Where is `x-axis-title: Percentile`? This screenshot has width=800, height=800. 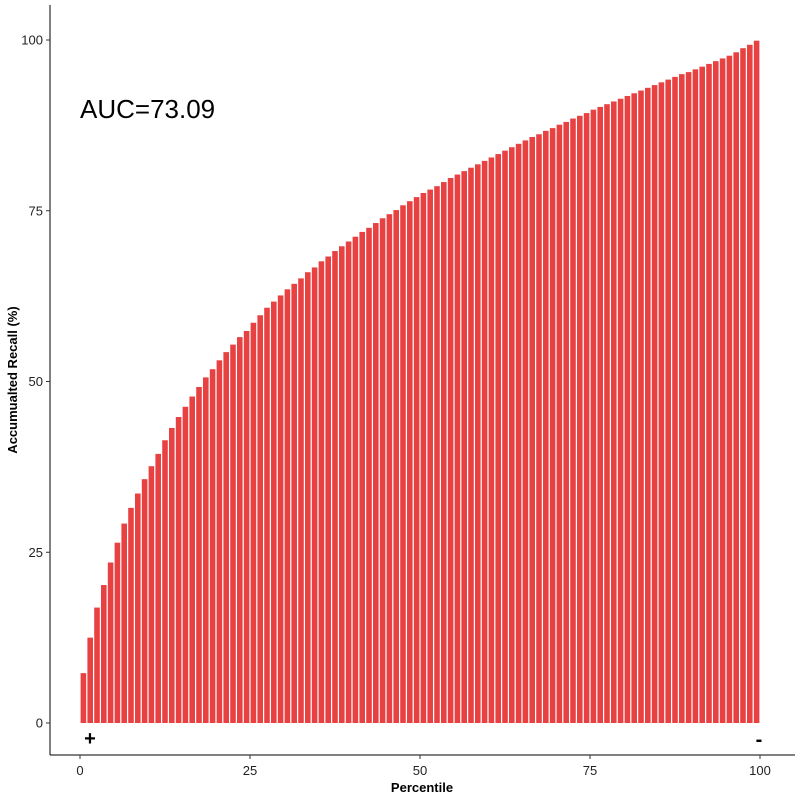
x-axis-title: Percentile is located at coordinates (422, 787).